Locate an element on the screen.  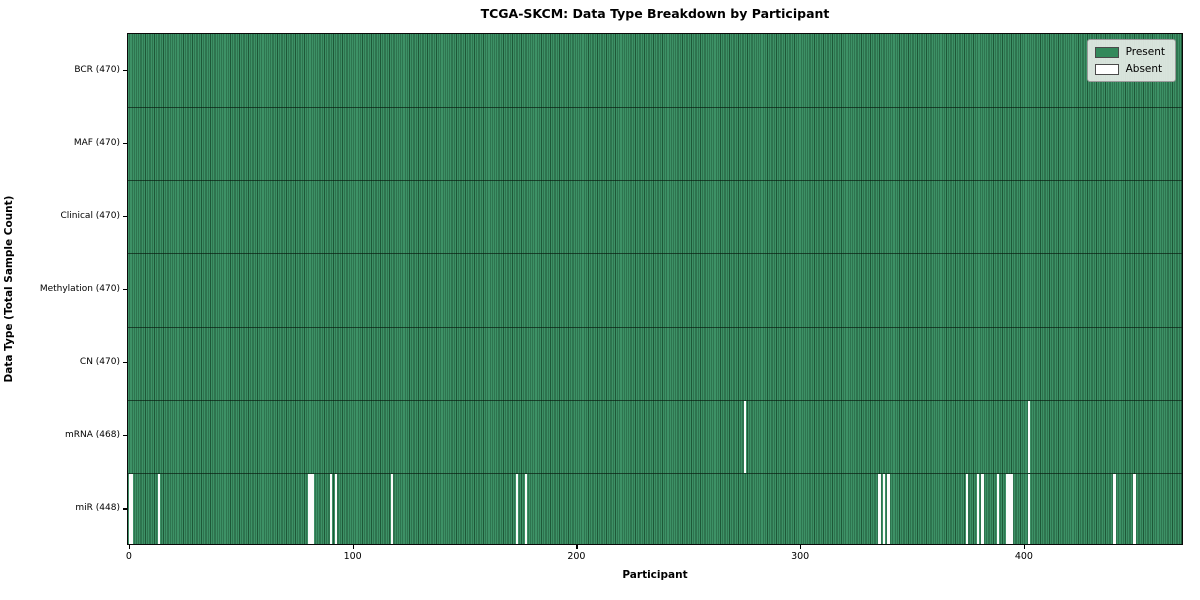
legend-item-present: Present is located at coordinates (1129, 52).